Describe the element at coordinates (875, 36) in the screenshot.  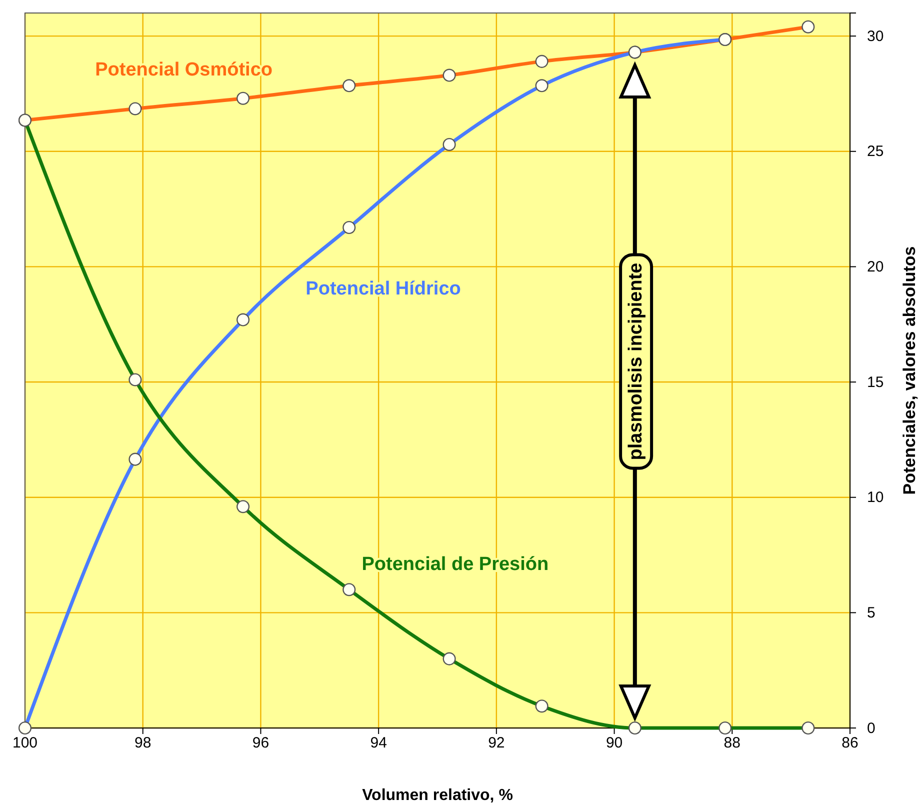
I see `y-tick-label: 30` at that location.